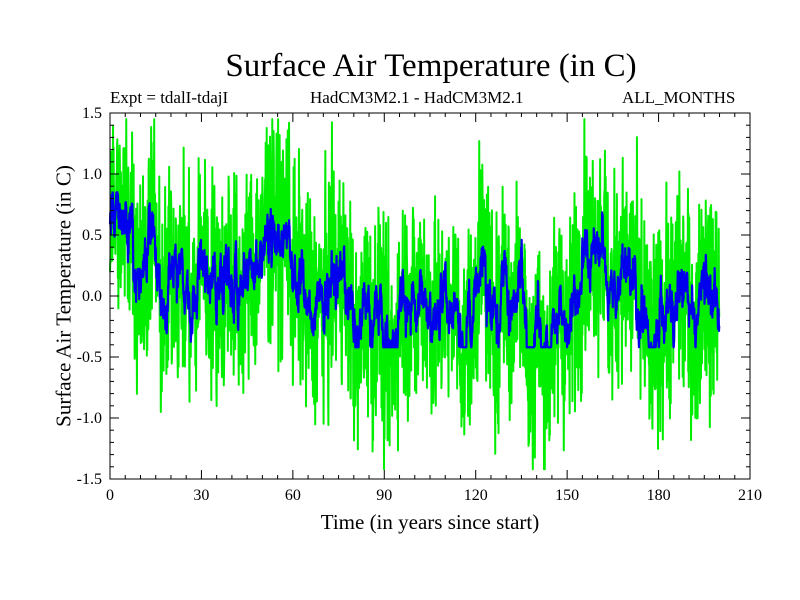  What do you see at coordinates (92, 174) in the screenshot?
I see `y-tick-label: 1.0` at bounding box center [92, 174].